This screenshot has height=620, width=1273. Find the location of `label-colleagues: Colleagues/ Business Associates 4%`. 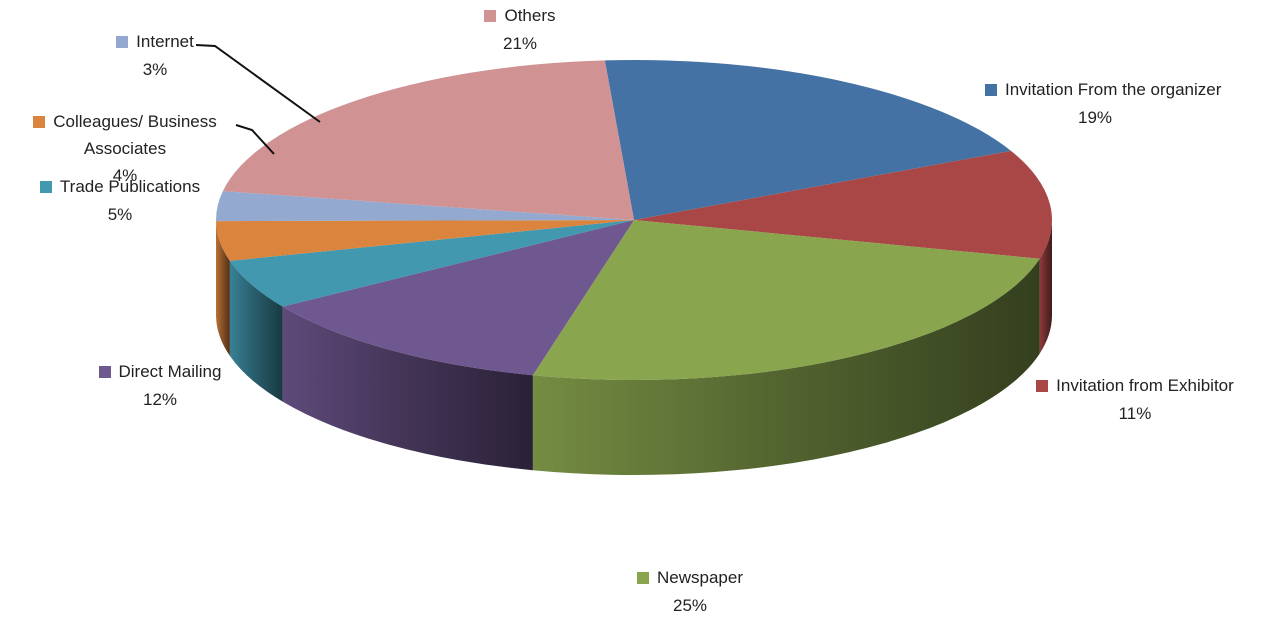

label-colleagues: Colleagues/ Business Associates 4% is located at coordinates (125, 148).